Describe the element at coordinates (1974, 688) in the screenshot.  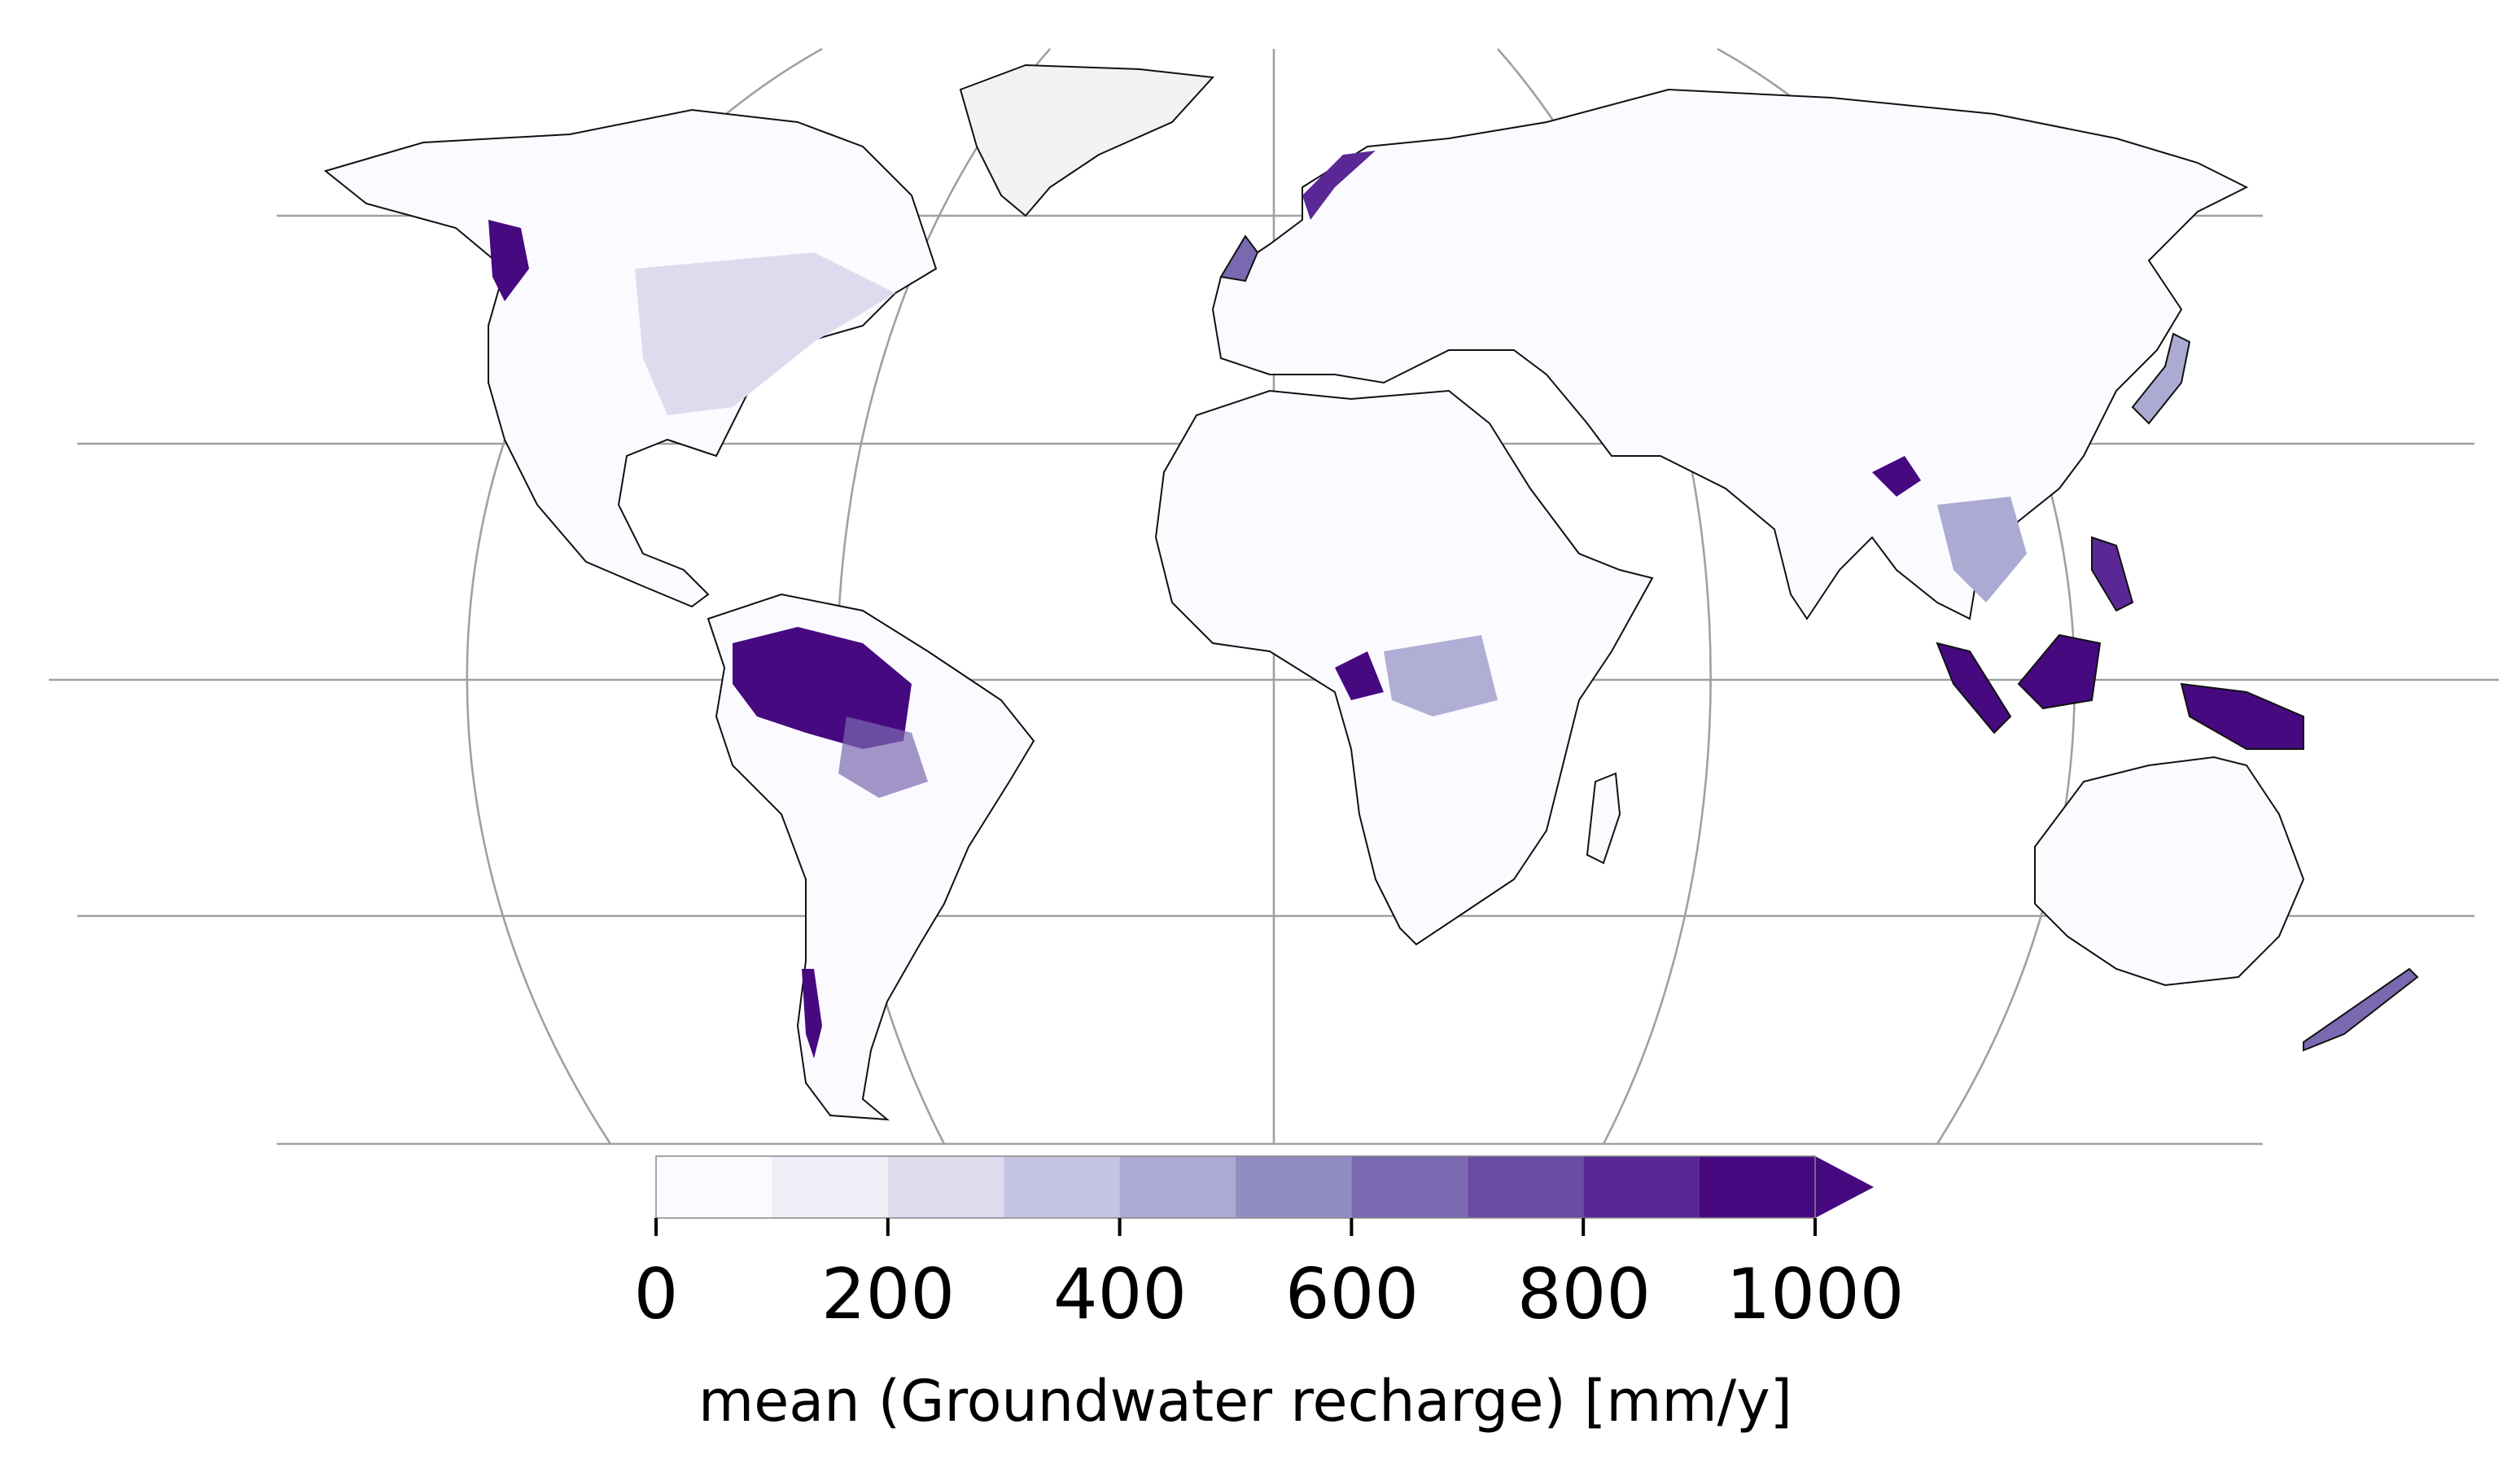
I see `sumatra` at that location.